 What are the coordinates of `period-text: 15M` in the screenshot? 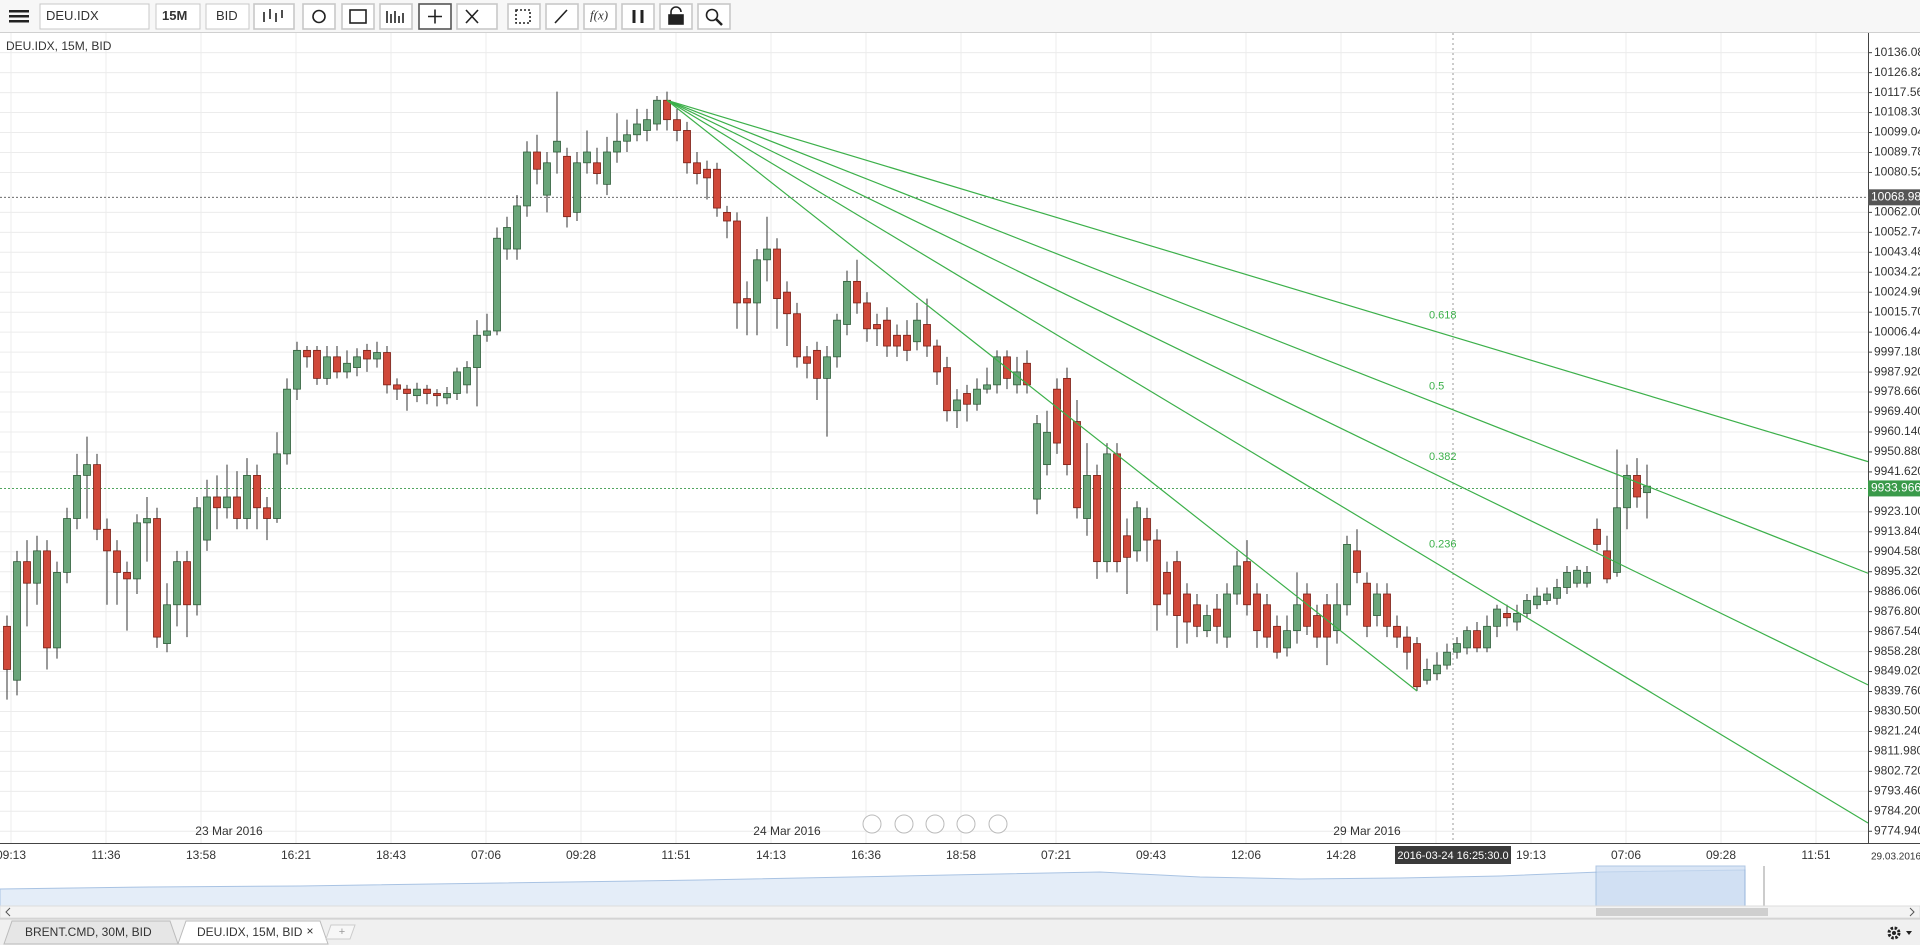 It's located at (174, 15).